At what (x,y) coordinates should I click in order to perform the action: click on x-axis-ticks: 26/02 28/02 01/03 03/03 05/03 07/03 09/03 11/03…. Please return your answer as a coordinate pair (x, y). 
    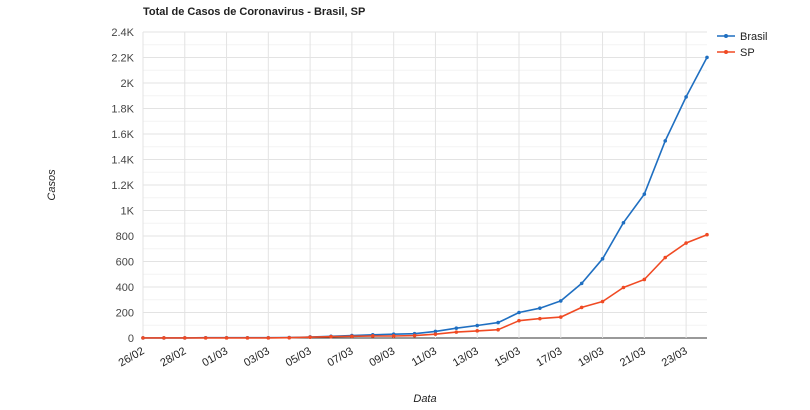
    Looking at the image, I should click on (403, 357).